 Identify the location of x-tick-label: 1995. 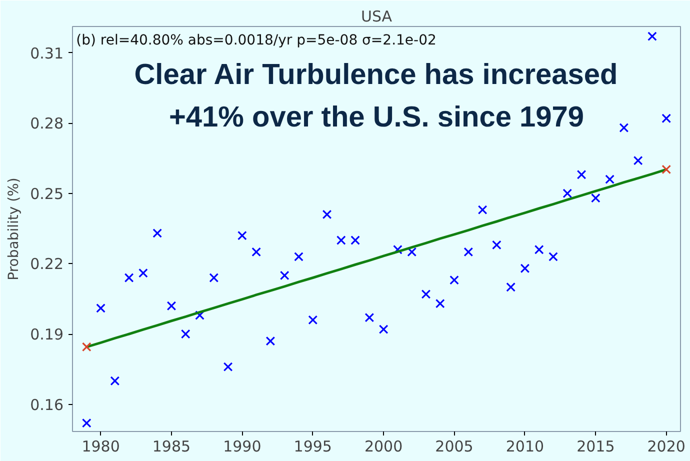
(313, 447).